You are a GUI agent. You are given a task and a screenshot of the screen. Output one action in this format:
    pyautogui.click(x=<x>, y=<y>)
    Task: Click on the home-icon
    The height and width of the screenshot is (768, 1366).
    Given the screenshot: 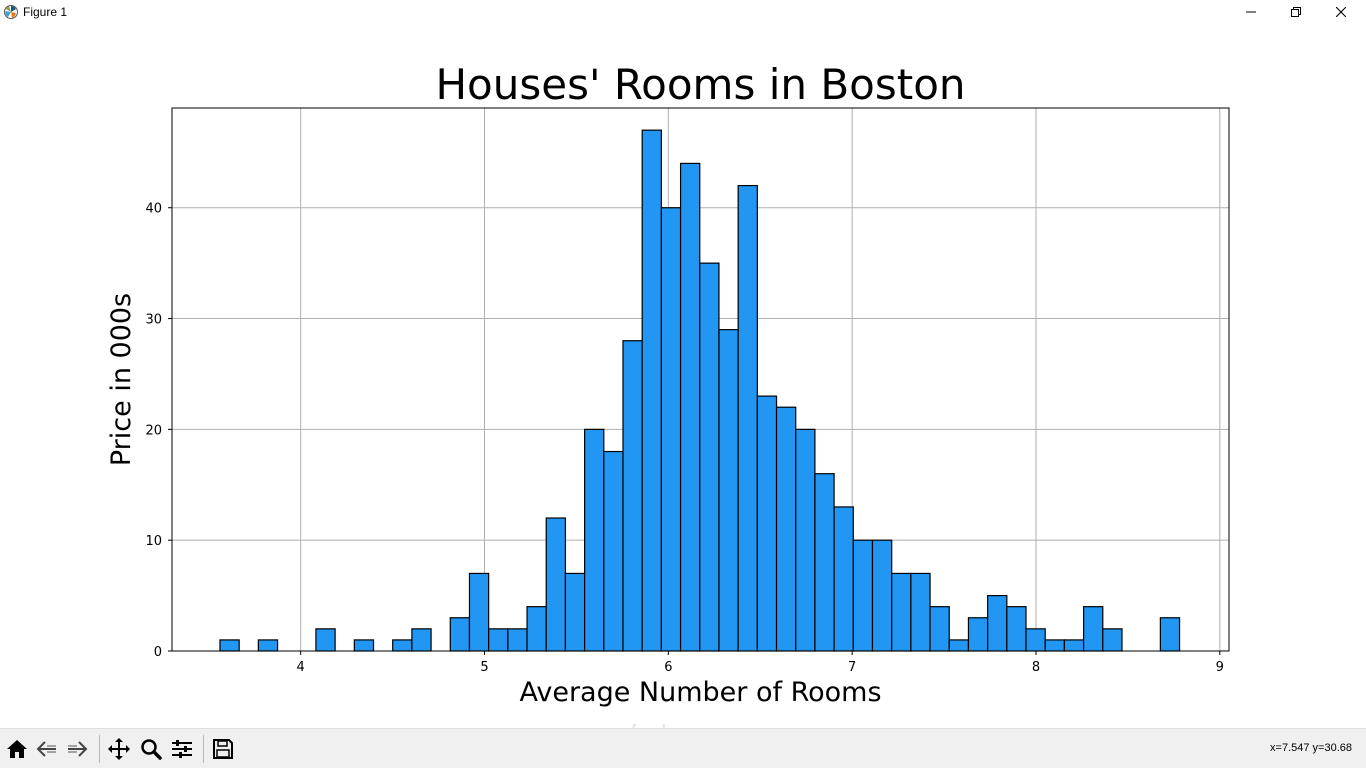 What is the action you would take?
    pyautogui.click(x=17, y=749)
    